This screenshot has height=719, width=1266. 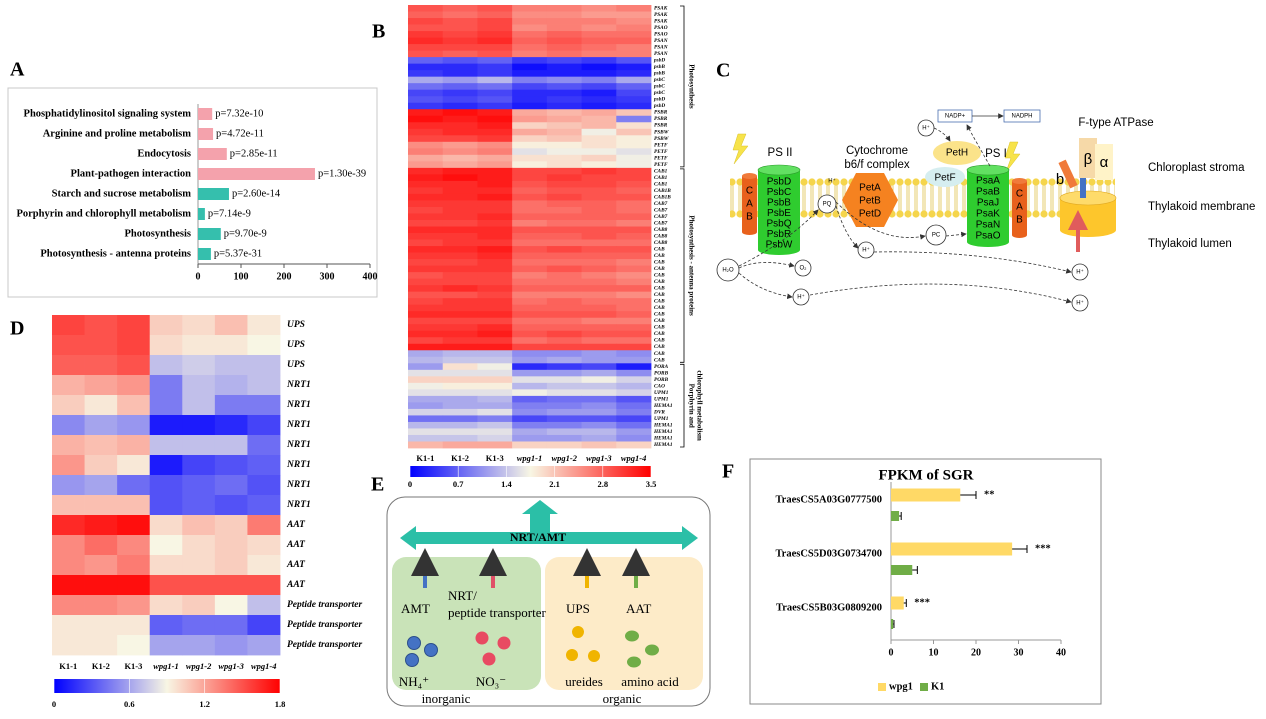 I want to click on row-label: psbB, so click(x=659, y=67).